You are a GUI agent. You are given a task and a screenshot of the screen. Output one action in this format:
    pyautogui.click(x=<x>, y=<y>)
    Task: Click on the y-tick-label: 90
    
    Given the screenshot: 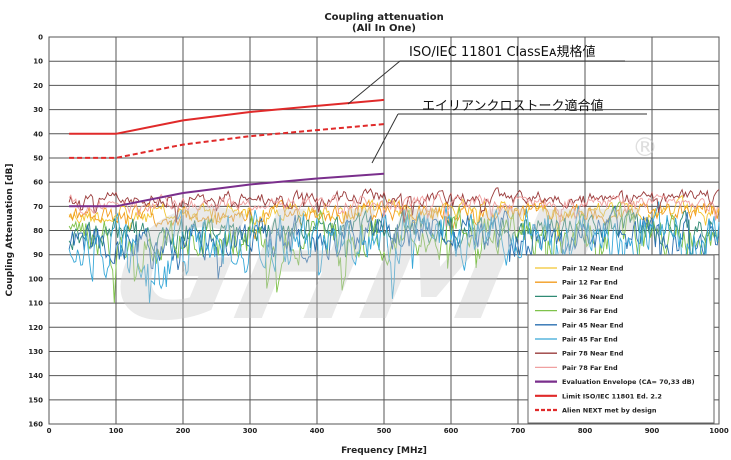 What is the action you would take?
    pyautogui.click(x=38, y=255)
    